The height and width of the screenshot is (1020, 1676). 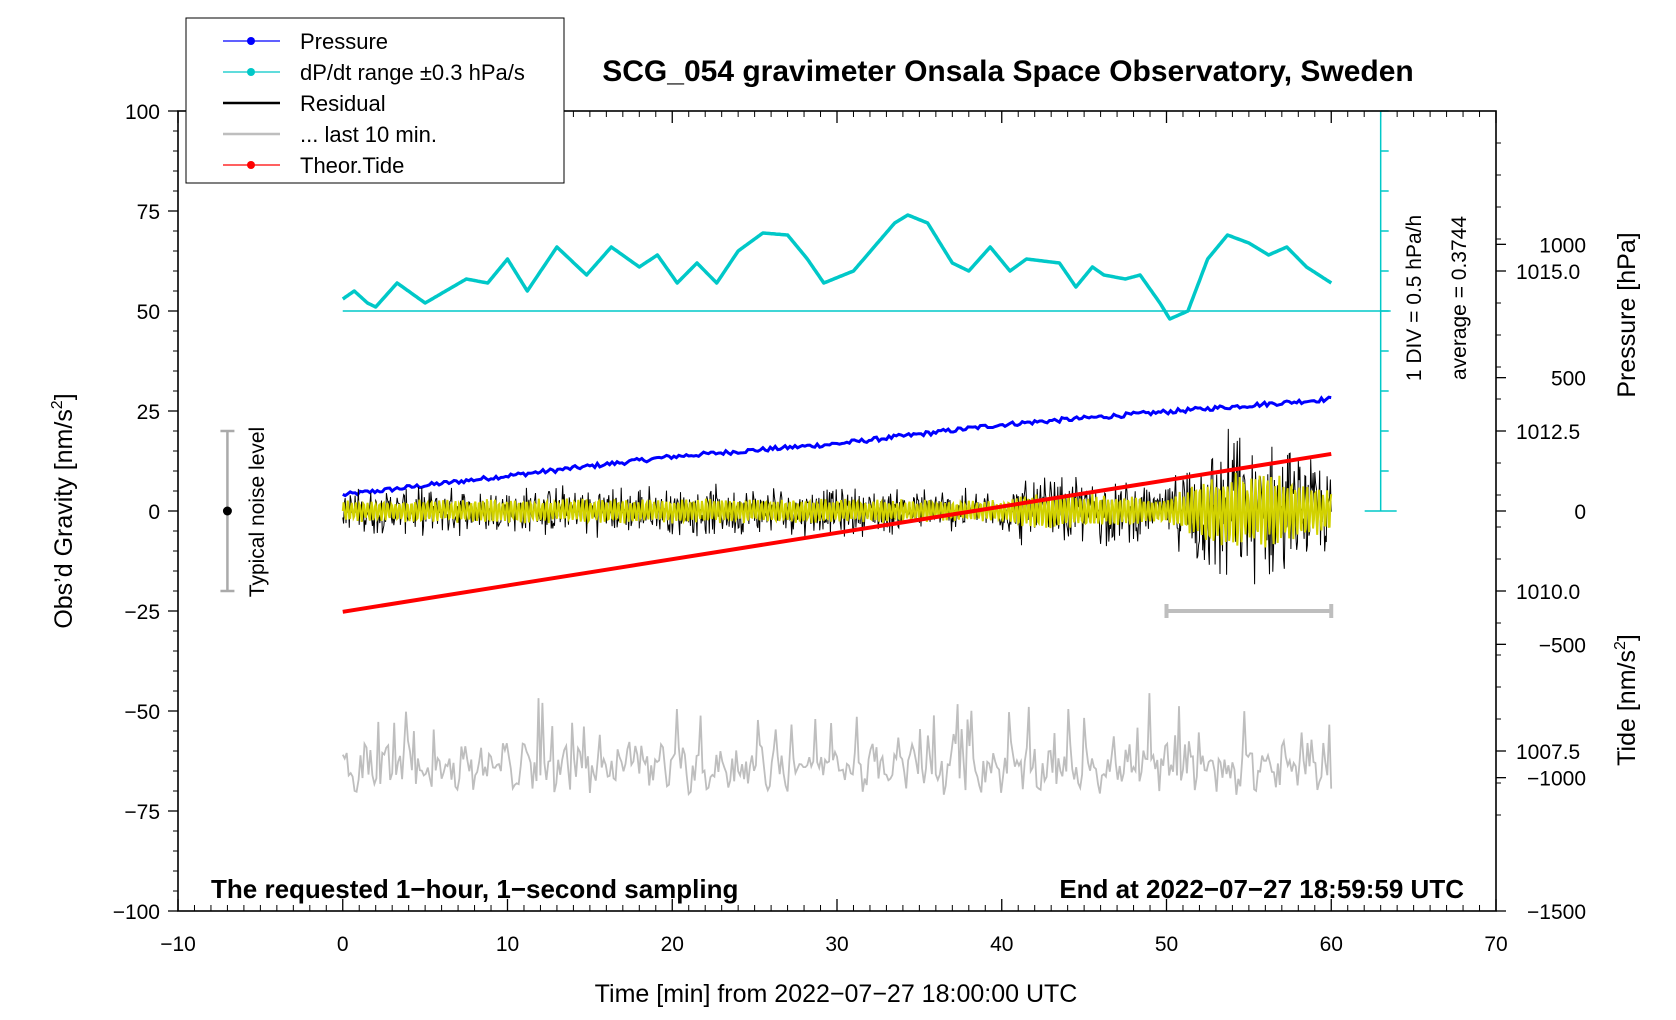 I want to click on x-tick-label-0: −10, so click(x=178, y=944).